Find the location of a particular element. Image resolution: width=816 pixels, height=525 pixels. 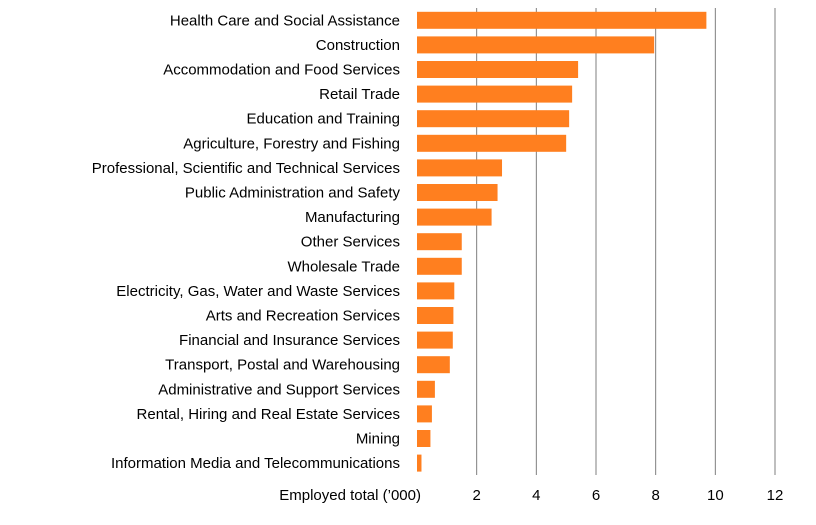

category-label: Mining is located at coordinates (378, 439).